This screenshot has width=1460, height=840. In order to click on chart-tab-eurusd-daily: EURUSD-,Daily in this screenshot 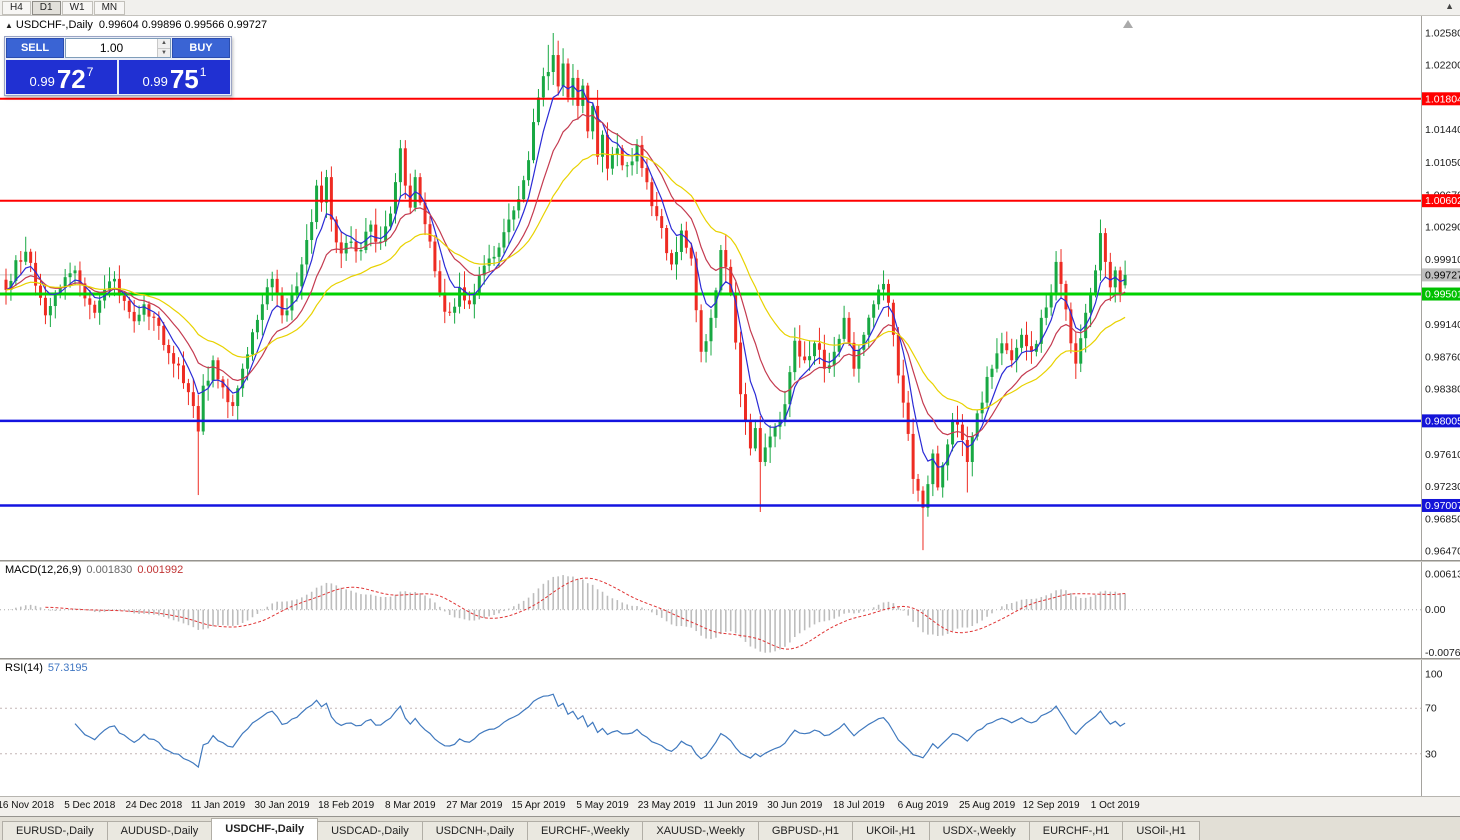, I will do `click(55, 830)`.